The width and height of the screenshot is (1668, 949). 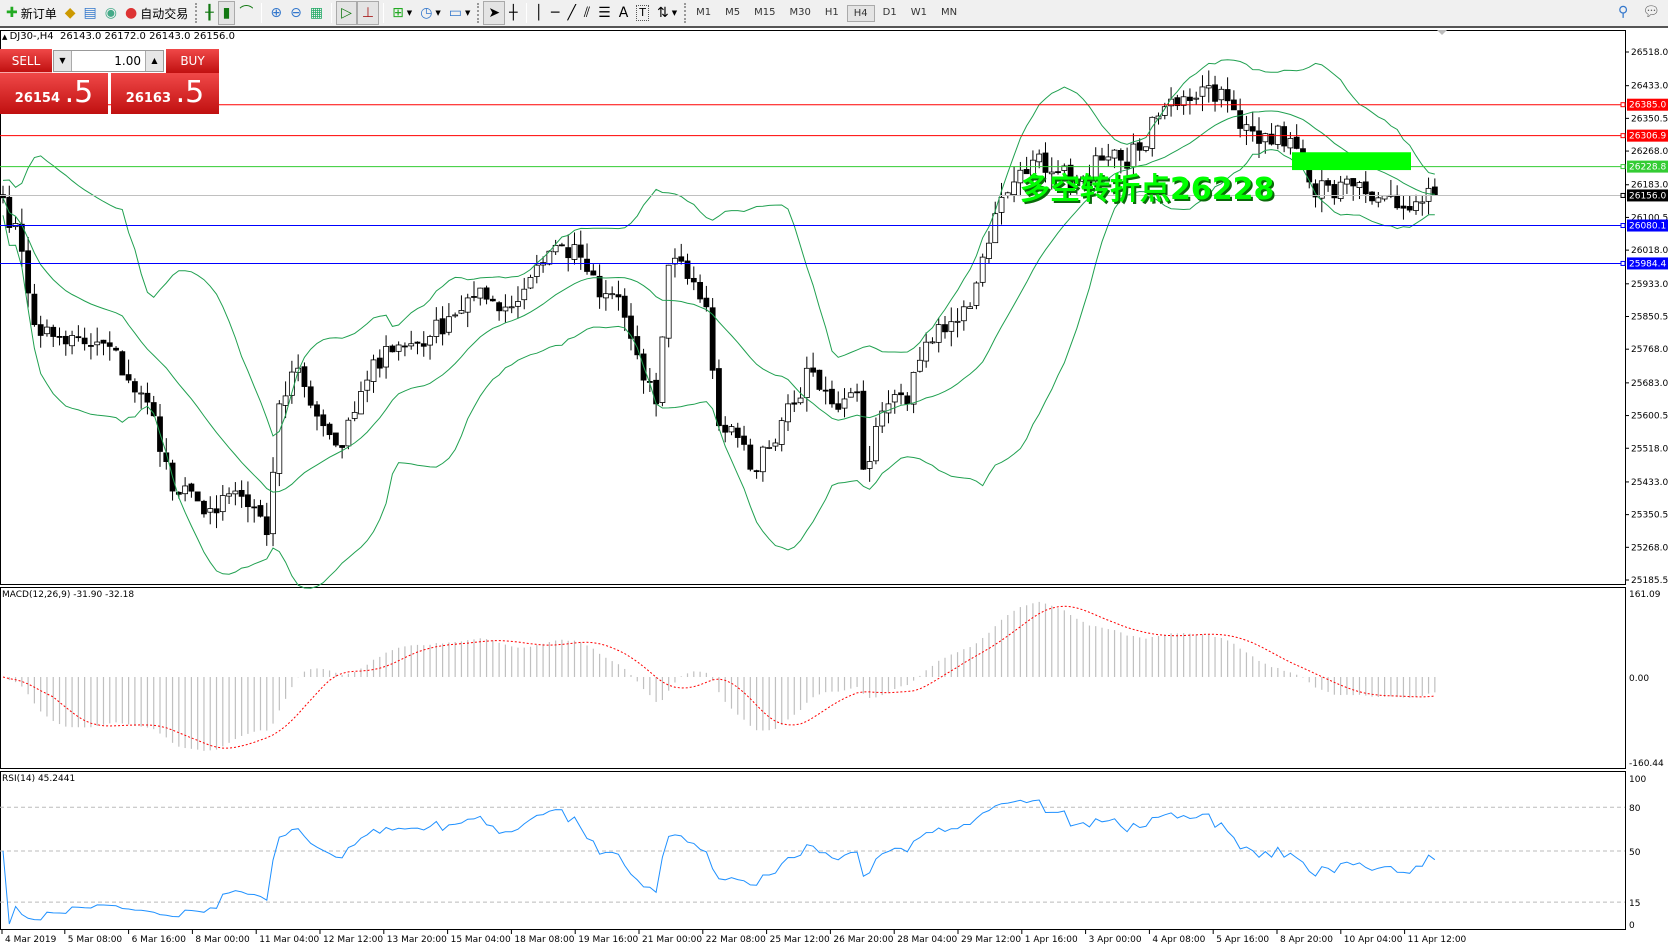 What do you see at coordinates (111, 13) in the screenshot?
I see `signals-button: ◉` at bounding box center [111, 13].